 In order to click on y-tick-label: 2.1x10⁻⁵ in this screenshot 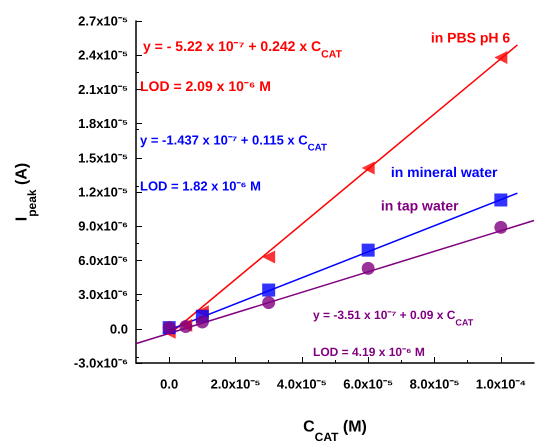, I will do `click(103, 89)`.